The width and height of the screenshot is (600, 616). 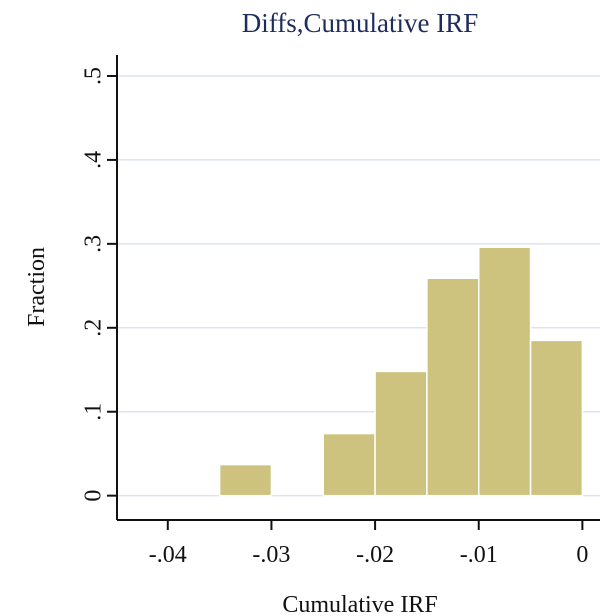 What do you see at coordinates (479, 555) in the screenshot?
I see `x-tick-label: -.01` at bounding box center [479, 555].